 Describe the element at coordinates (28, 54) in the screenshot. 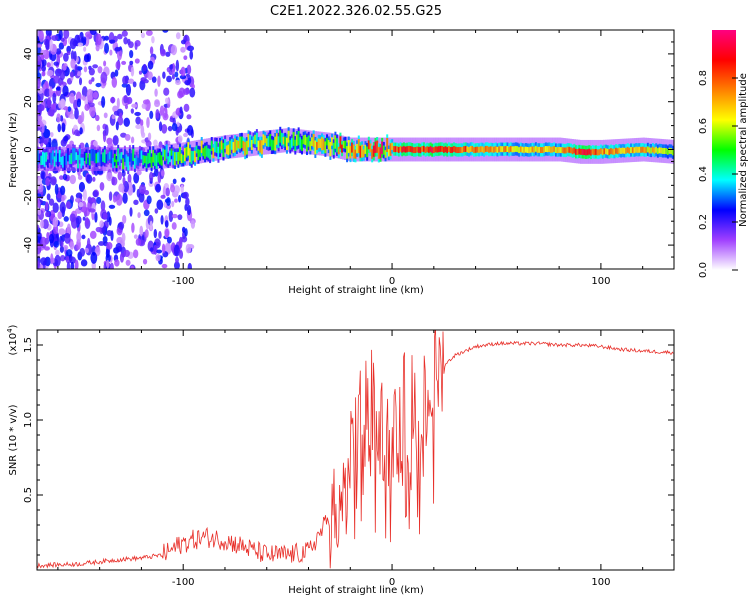

I see `y-tick-label: 40` at that location.